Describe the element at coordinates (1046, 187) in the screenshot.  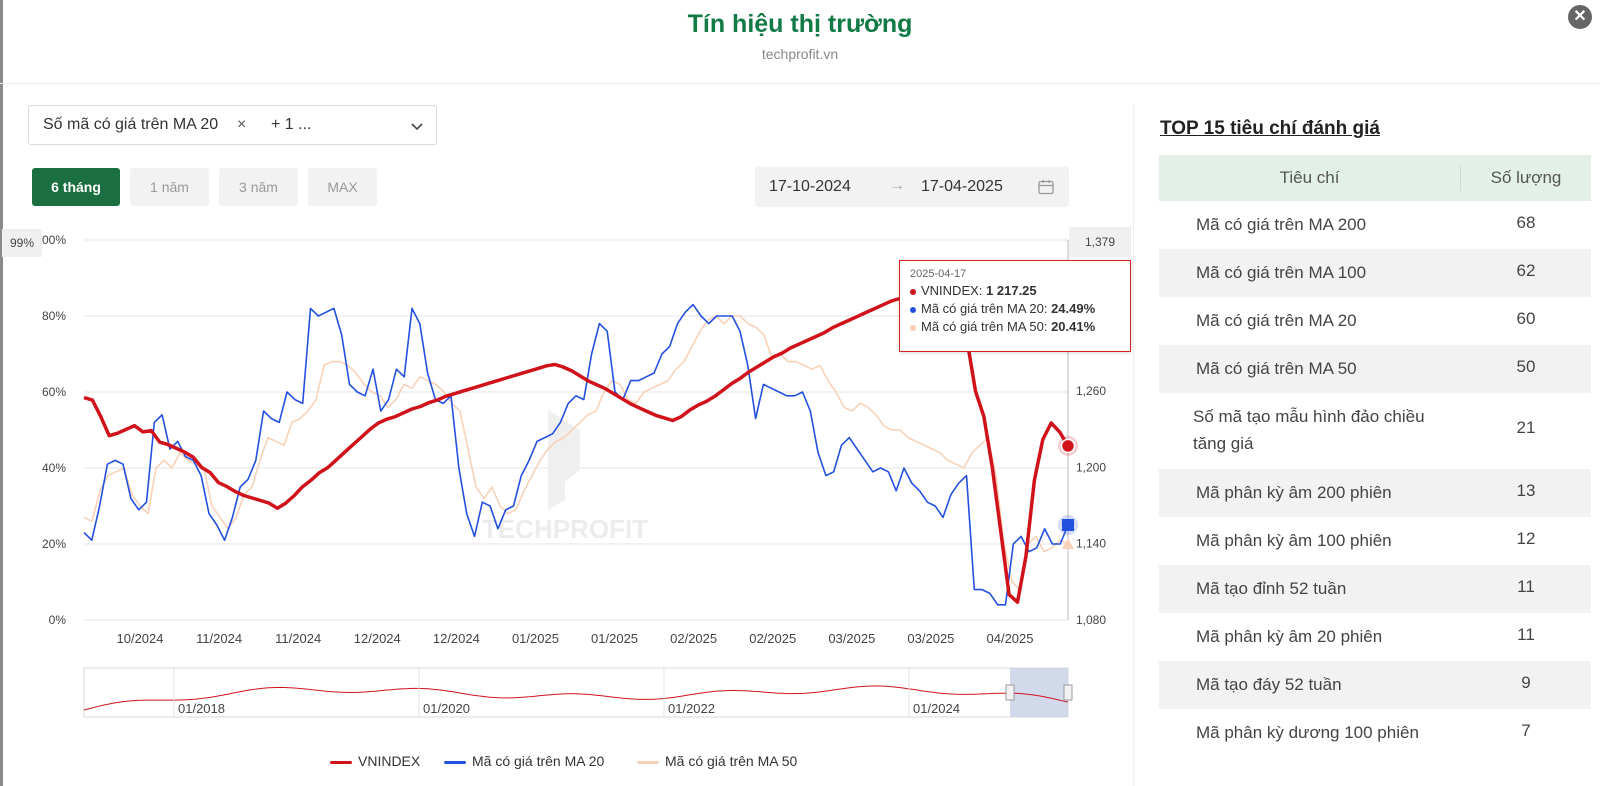
I see `calendar-icon` at that location.